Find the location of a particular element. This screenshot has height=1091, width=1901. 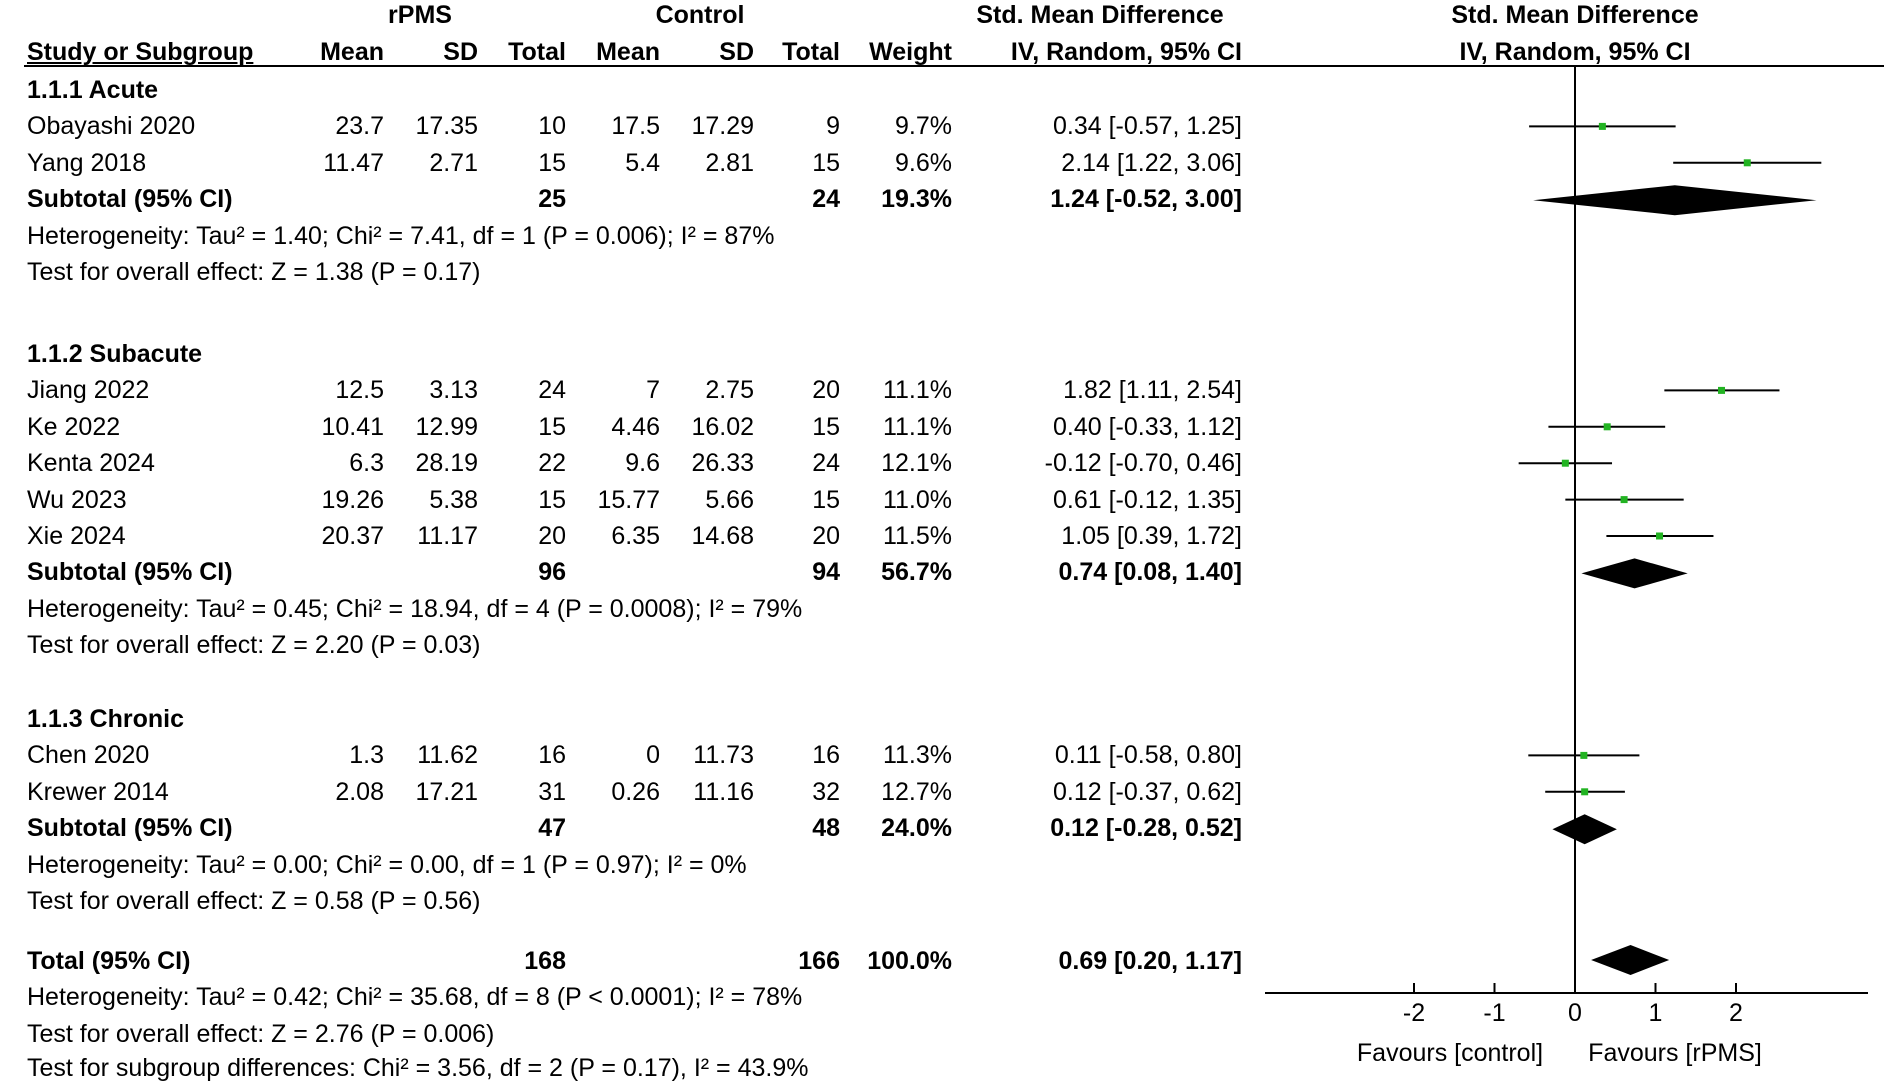

study-name: Krewer 2014 is located at coordinates (98, 791).